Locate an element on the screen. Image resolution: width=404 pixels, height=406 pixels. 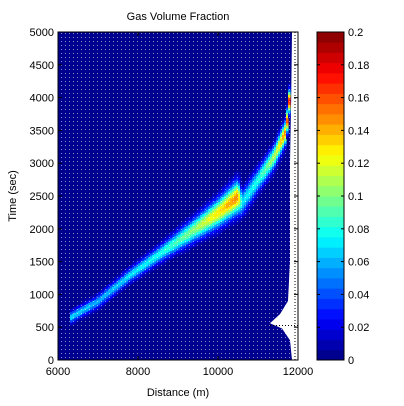
y-tick-label: 3000 is located at coordinates (42, 164).